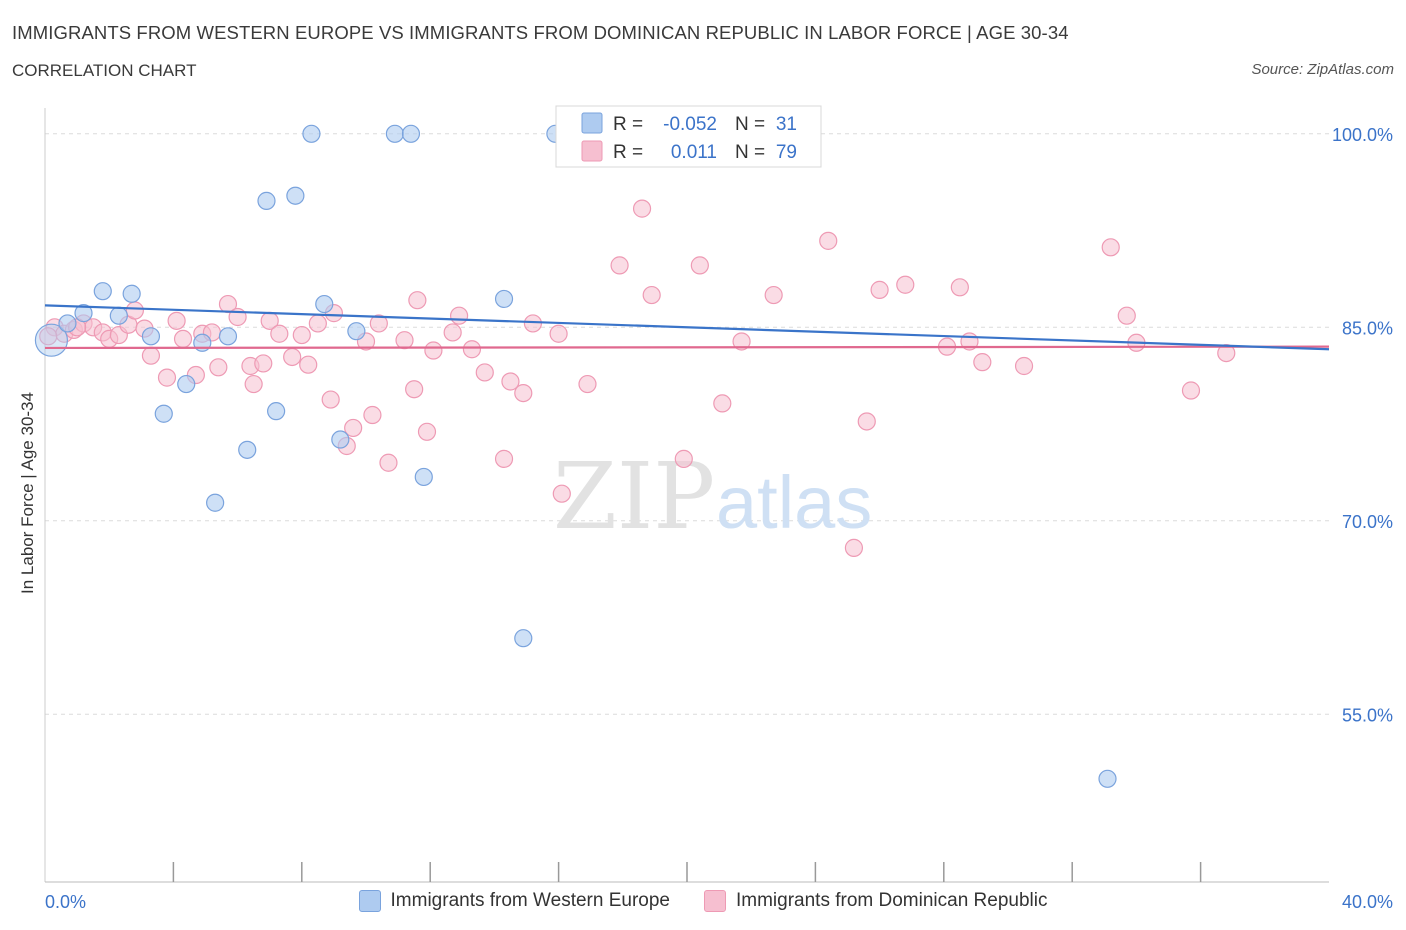 This screenshot has height=930, width=1406. What do you see at coordinates (687, 347) in the screenshot?
I see `pink-trend-line` at bounding box center [687, 347].